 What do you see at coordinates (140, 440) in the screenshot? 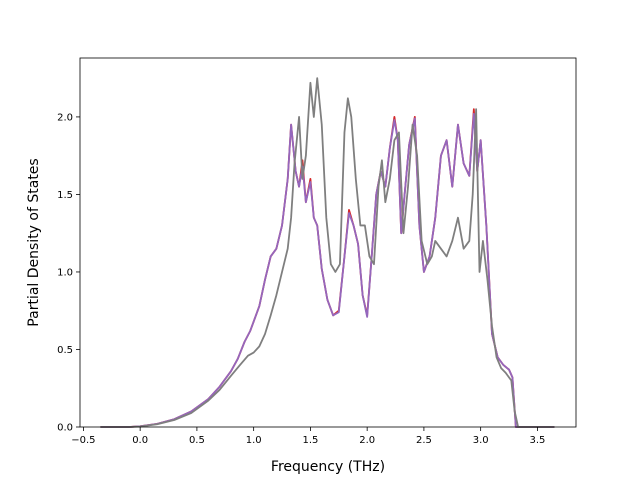
I see `x-tick-label: 0.0` at bounding box center [140, 440].